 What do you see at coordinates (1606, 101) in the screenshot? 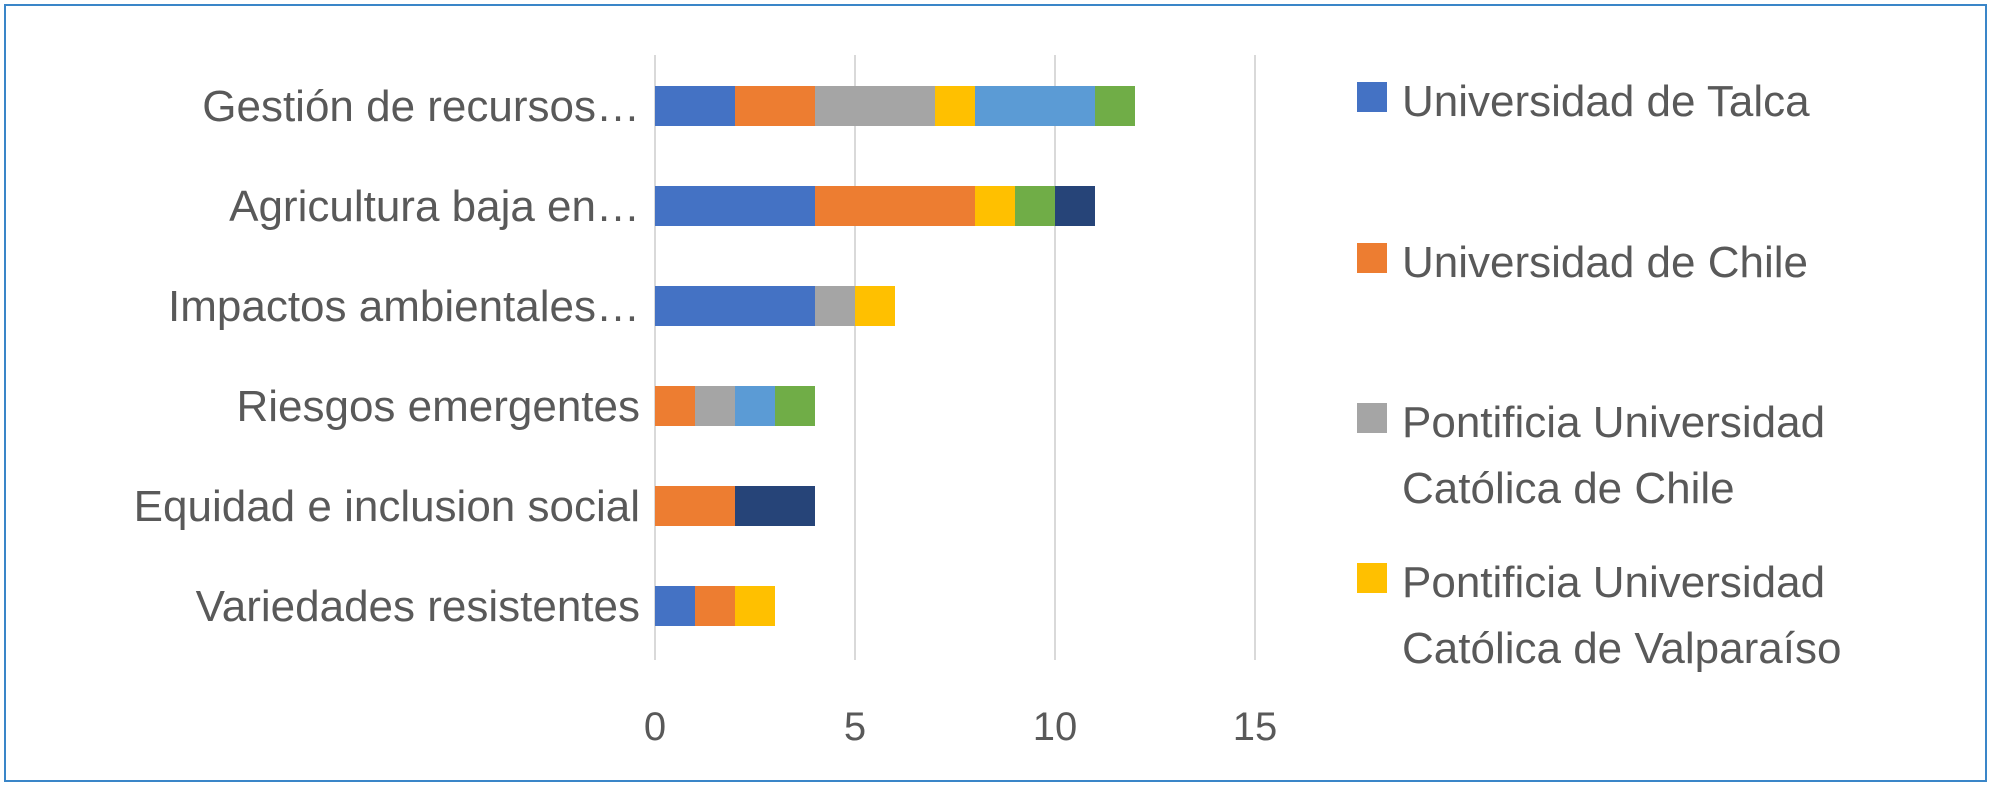
I see `legend-label: Universidad de Talca` at bounding box center [1606, 101].